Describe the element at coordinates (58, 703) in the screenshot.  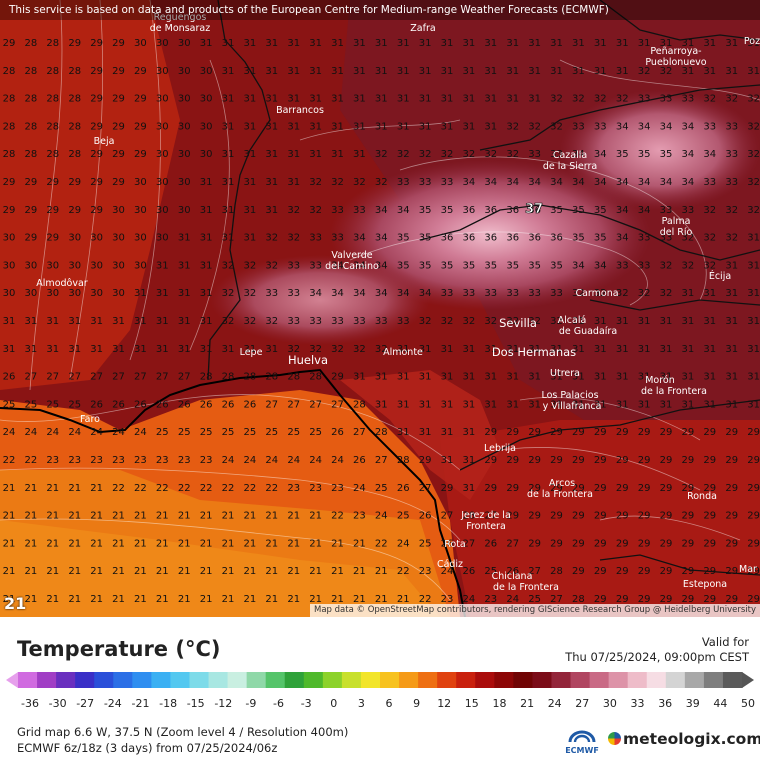
I see `scale-tick-label: -30` at that location.